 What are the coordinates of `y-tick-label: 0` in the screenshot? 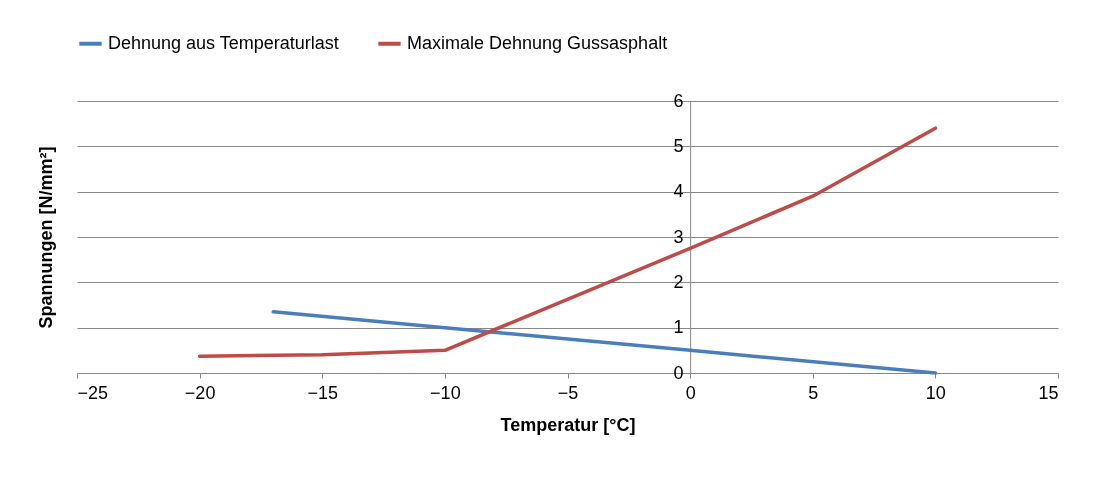 It's located at (678, 372).